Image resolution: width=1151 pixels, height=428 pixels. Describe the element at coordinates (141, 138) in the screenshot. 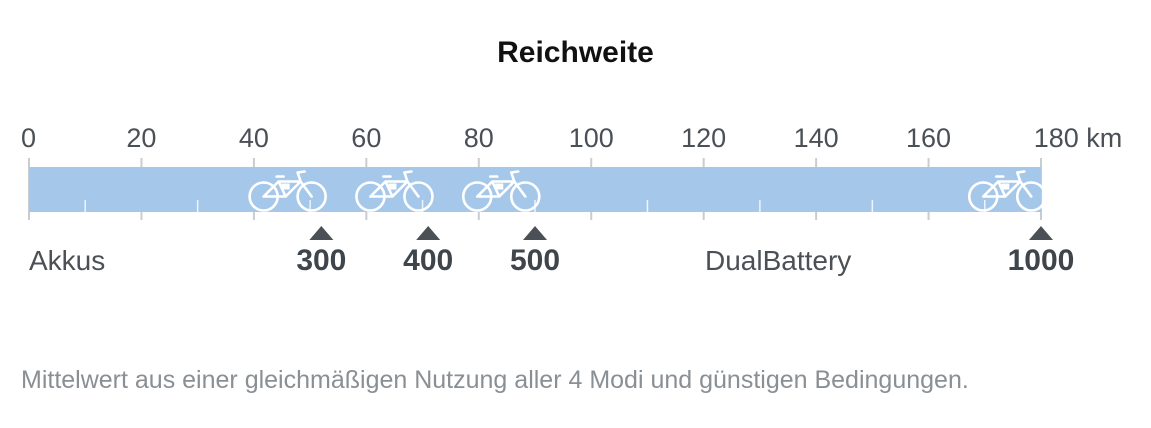

I see `tick-label-20: 20` at that location.